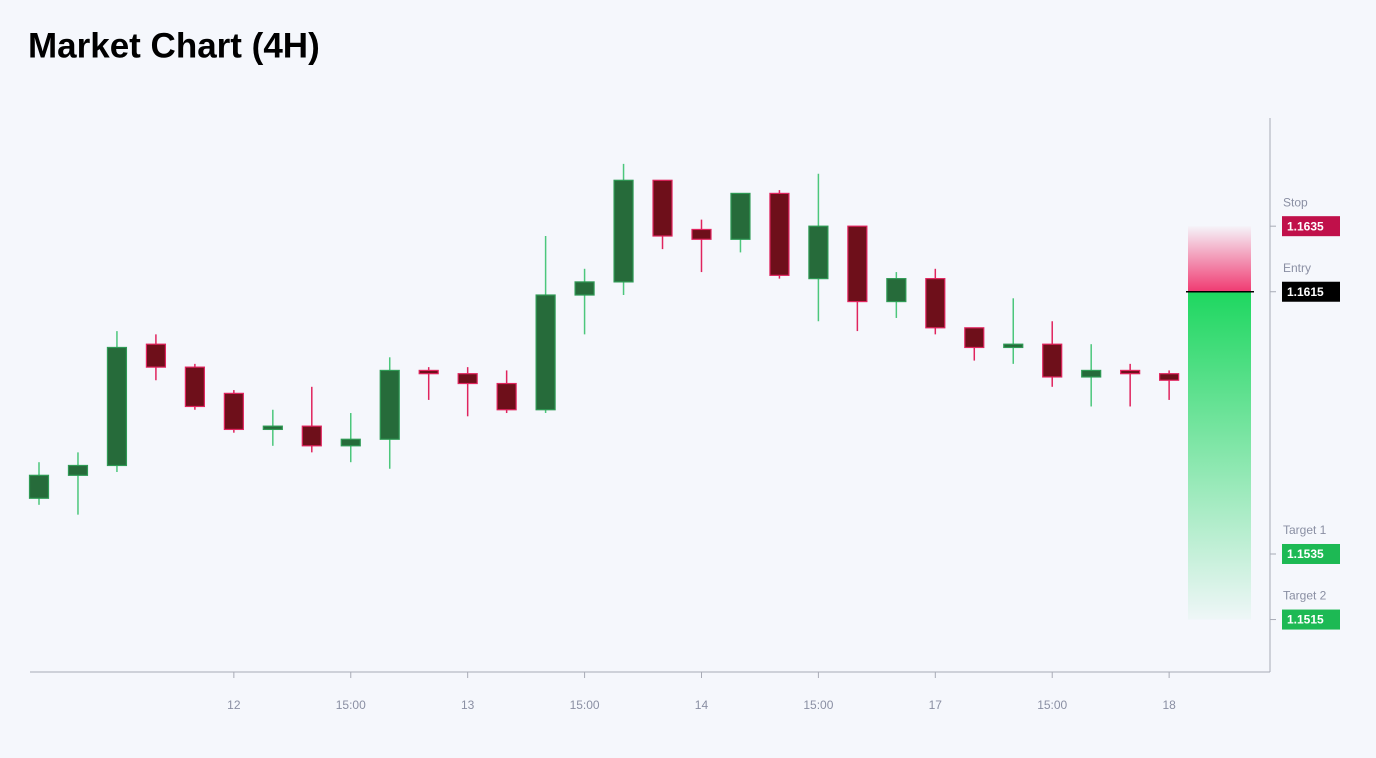  What do you see at coordinates (1305, 620) in the screenshot?
I see `level-value: 1.1515` at bounding box center [1305, 620].